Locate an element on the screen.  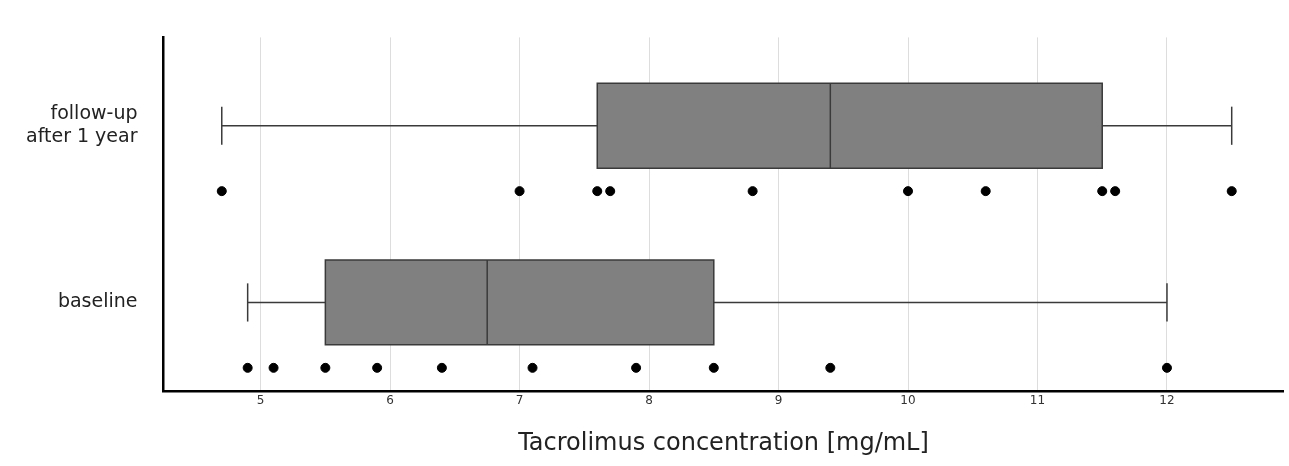
x-tick-label: 6 is located at coordinates (390, 400).